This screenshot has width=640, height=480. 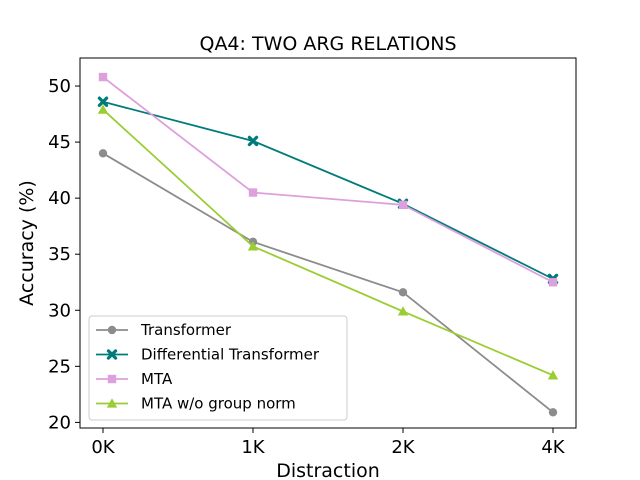 I want to click on chart-title: QA4: TWO ARG RELATIONS, so click(x=327, y=44).